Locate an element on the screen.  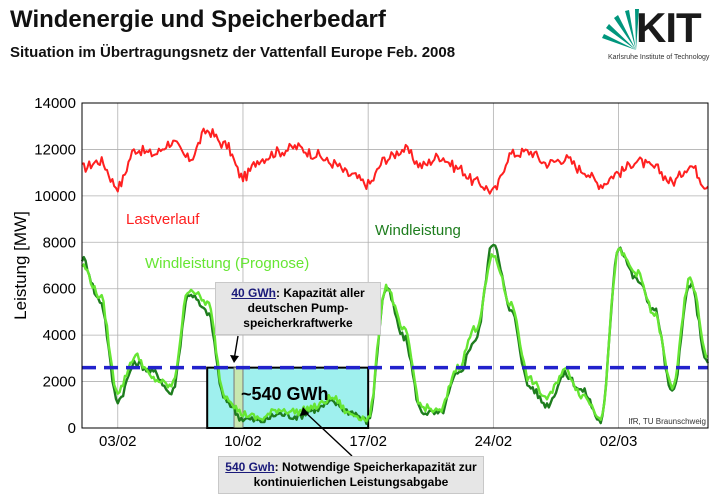
kit-logo-fan-icon is located at coordinates (620, 29).